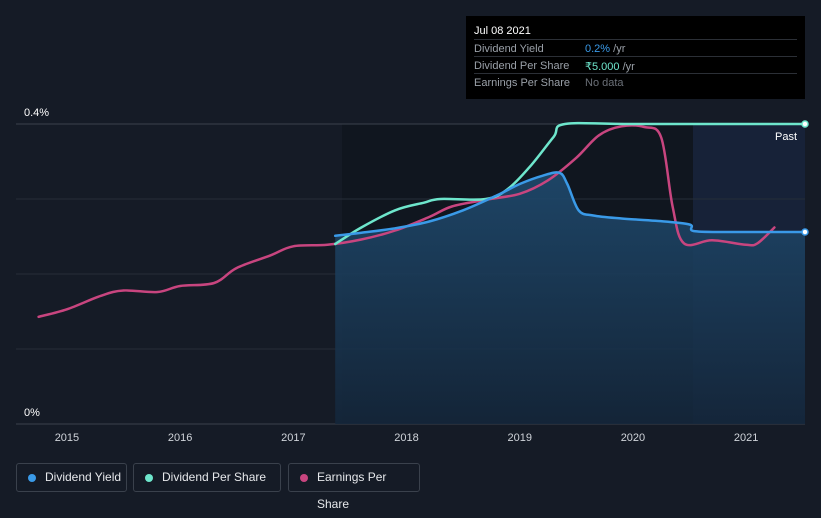  I want to click on x-axis: 2015 2016 2017 2018 2019 2020 2021, so click(407, 438).